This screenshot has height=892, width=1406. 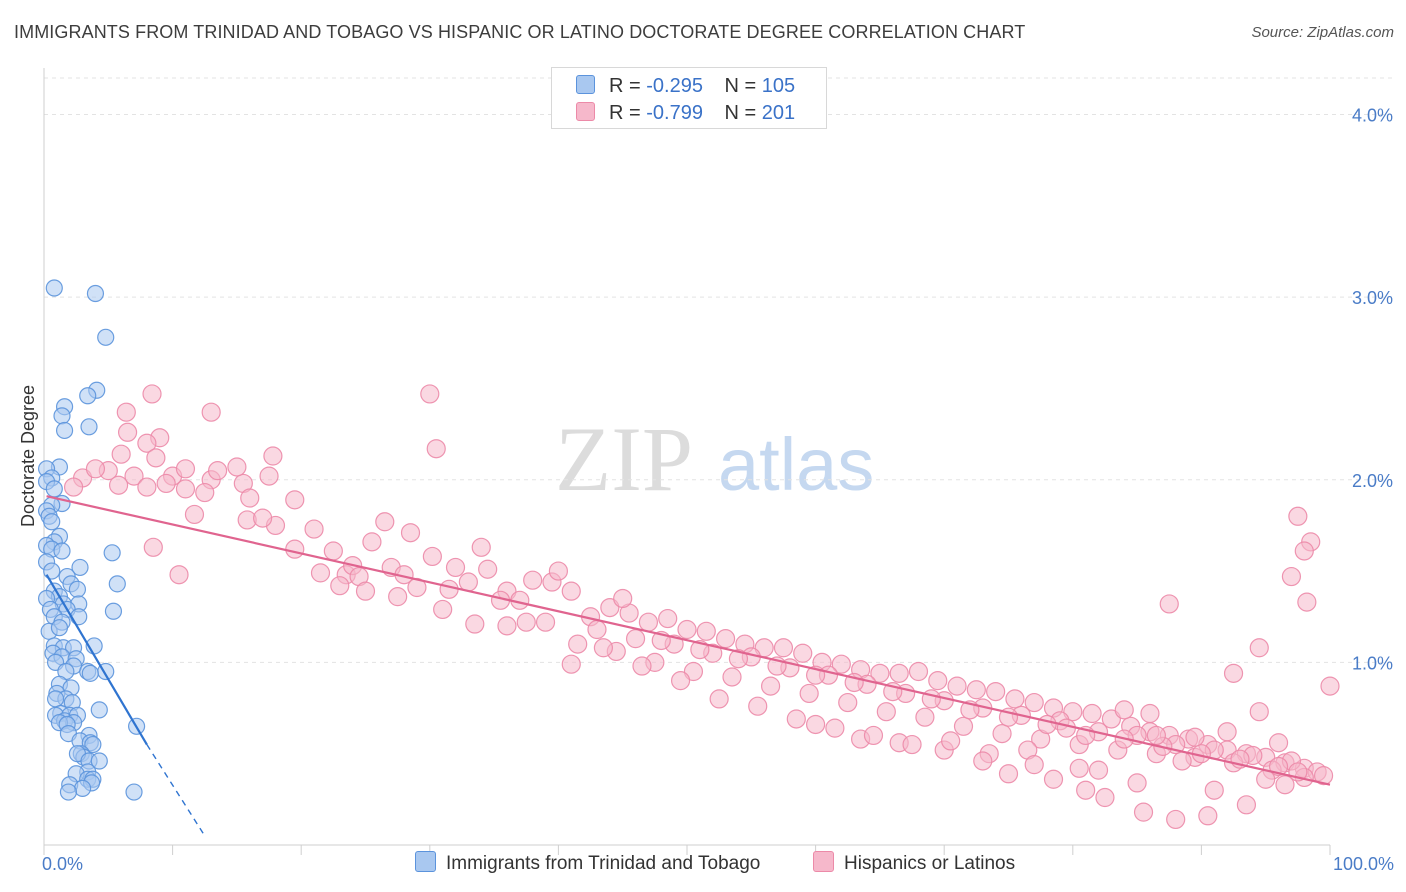 What do you see at coordinates (1372, 481) in the screenshot?
I see `y-tick-label-1: 2.0%` at bounding box center [1372, 481].